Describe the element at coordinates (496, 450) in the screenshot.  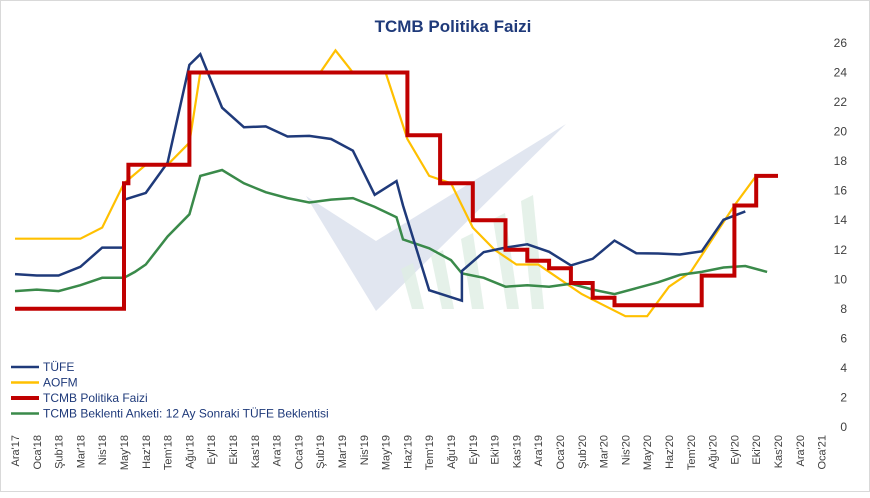
I see `x-tick-label: Eki'19` at that location.